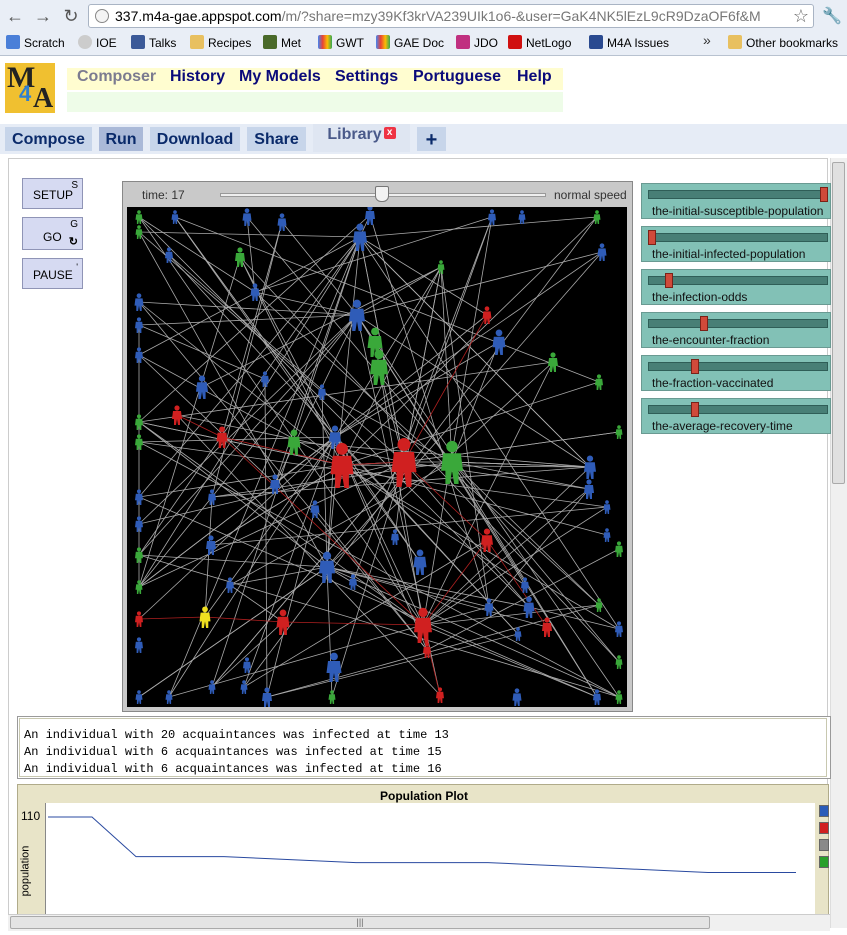  What do you see at coordinates (71, 16) in the screenshot?
I see `reload-icon: ↻` at bounding box center [71, 16].